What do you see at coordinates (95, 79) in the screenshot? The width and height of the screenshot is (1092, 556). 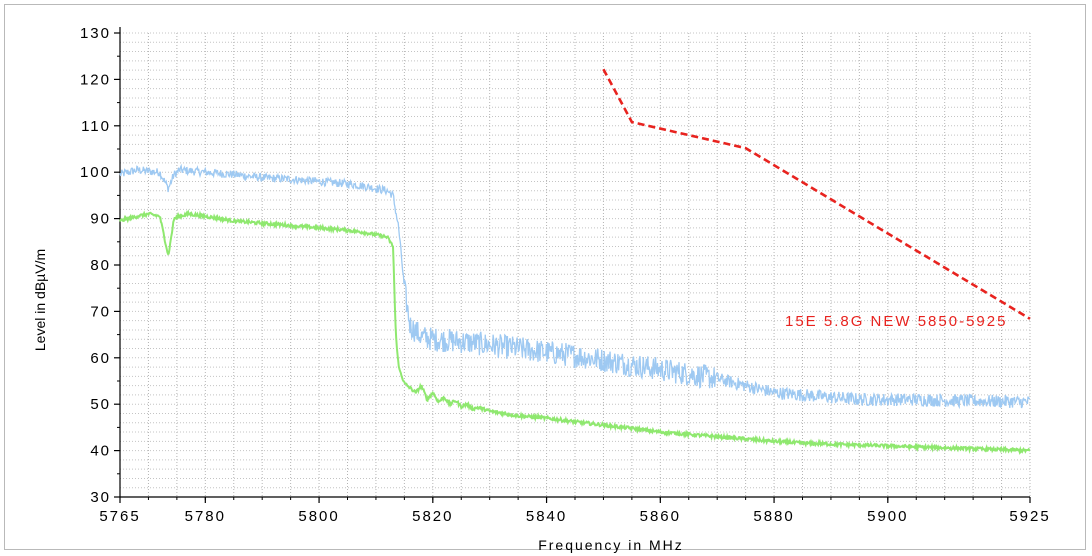 I see `y-tick-label: 120` at bounding box center [95, 79].